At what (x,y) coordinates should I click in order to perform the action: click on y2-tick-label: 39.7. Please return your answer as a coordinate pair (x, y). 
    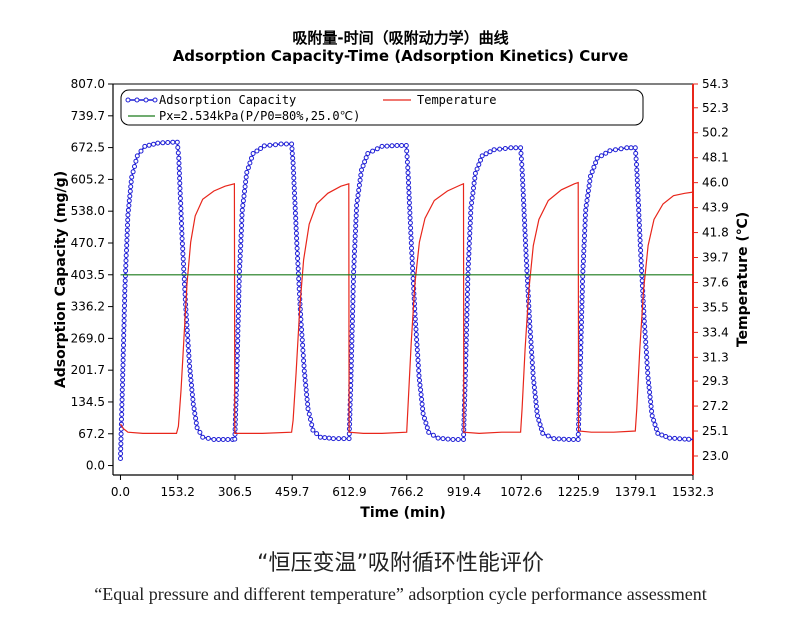
    Looking at the image, I should click on (715, 258).